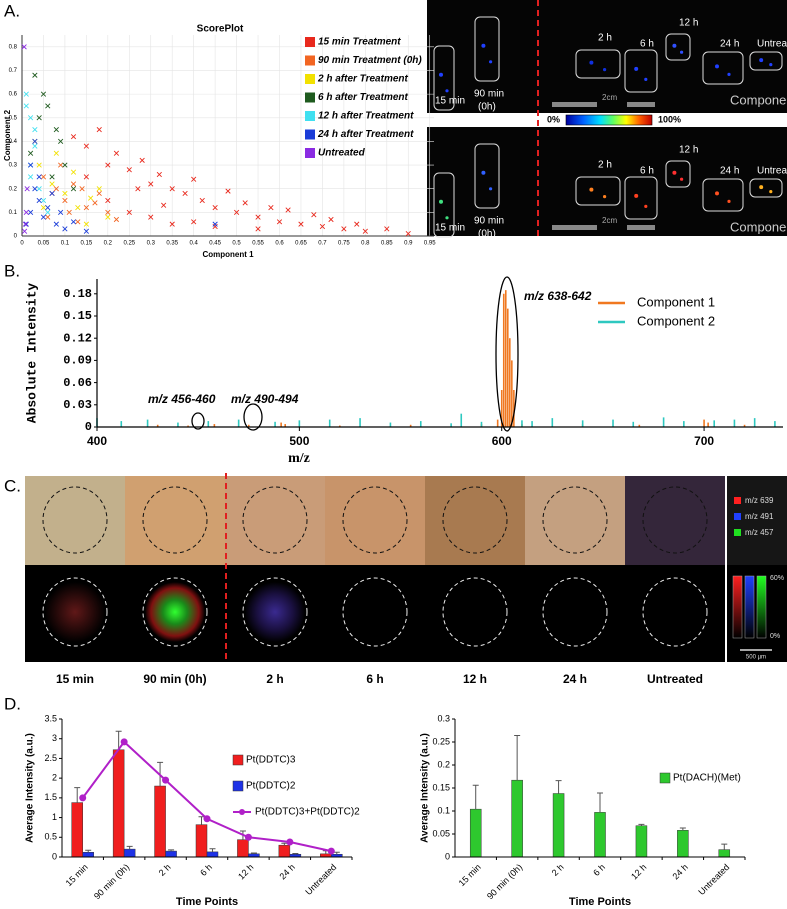  What do you see at coordinates (307, 812) in the screenshot?
I see `legend-label: Pt(DDTC)3+Pt(DDTC)2` at bounding box center [307, 812].